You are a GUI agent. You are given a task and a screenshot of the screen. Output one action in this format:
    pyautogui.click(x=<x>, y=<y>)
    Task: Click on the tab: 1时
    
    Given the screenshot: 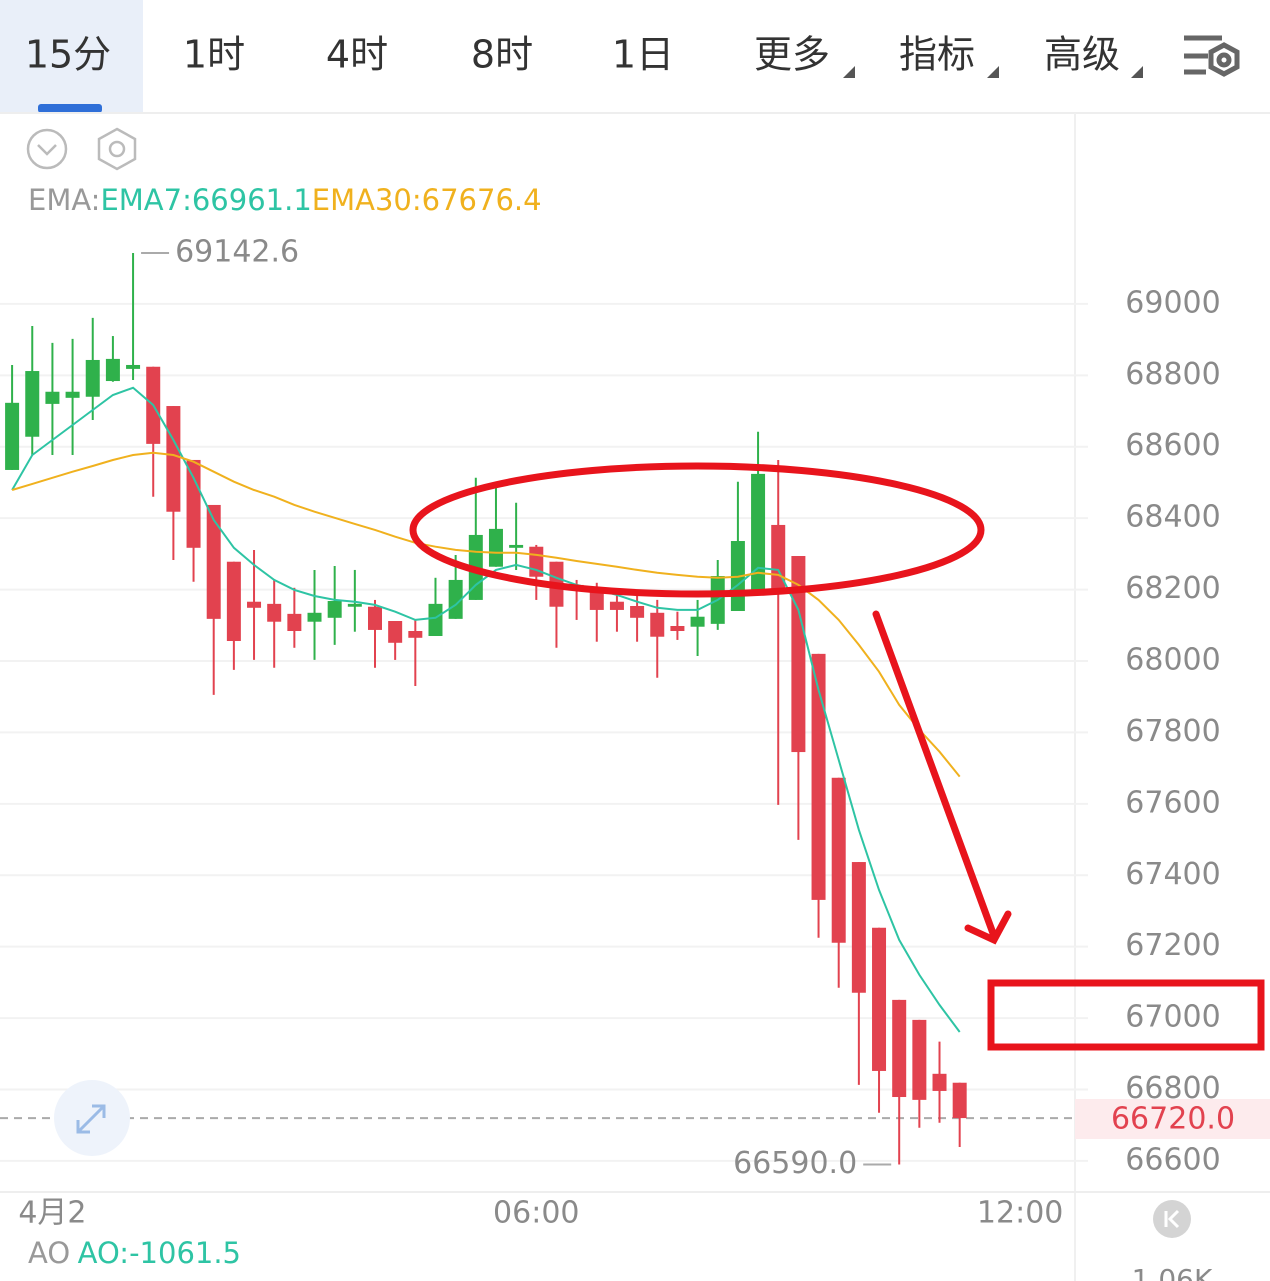 What is the action you would take?
    pyautogui.click(x=214, y=55)
    